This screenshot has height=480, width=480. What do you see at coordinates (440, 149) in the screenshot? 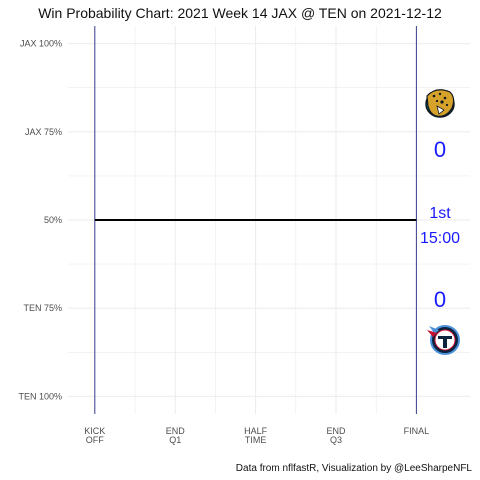
I see `away-score: 0` at bounding box center [440, 149].